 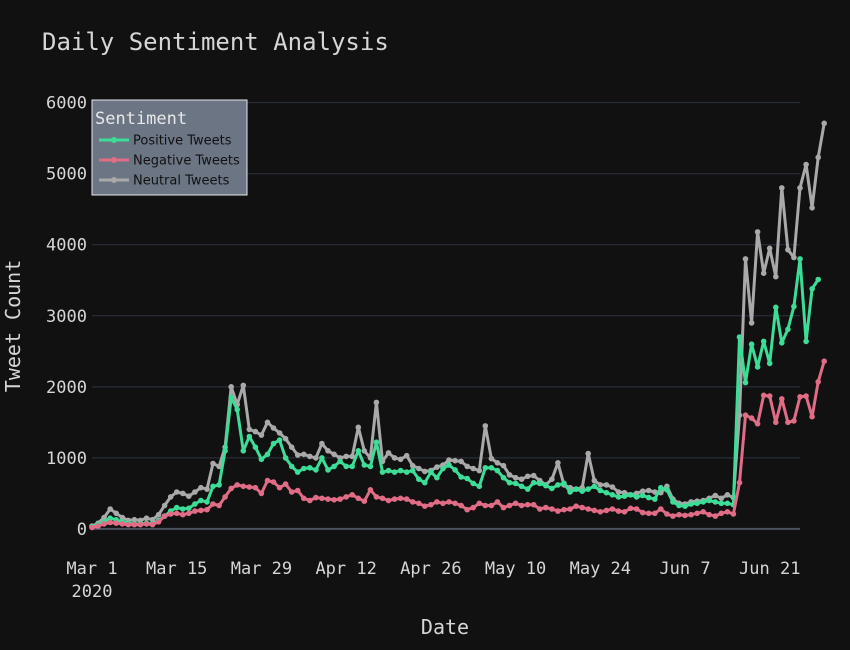 What do you see at coordinates (186, 161) in the screenshot?
I see `legend-label-negative-tweets: Negative Tweets` at bounding box center [186, 161].